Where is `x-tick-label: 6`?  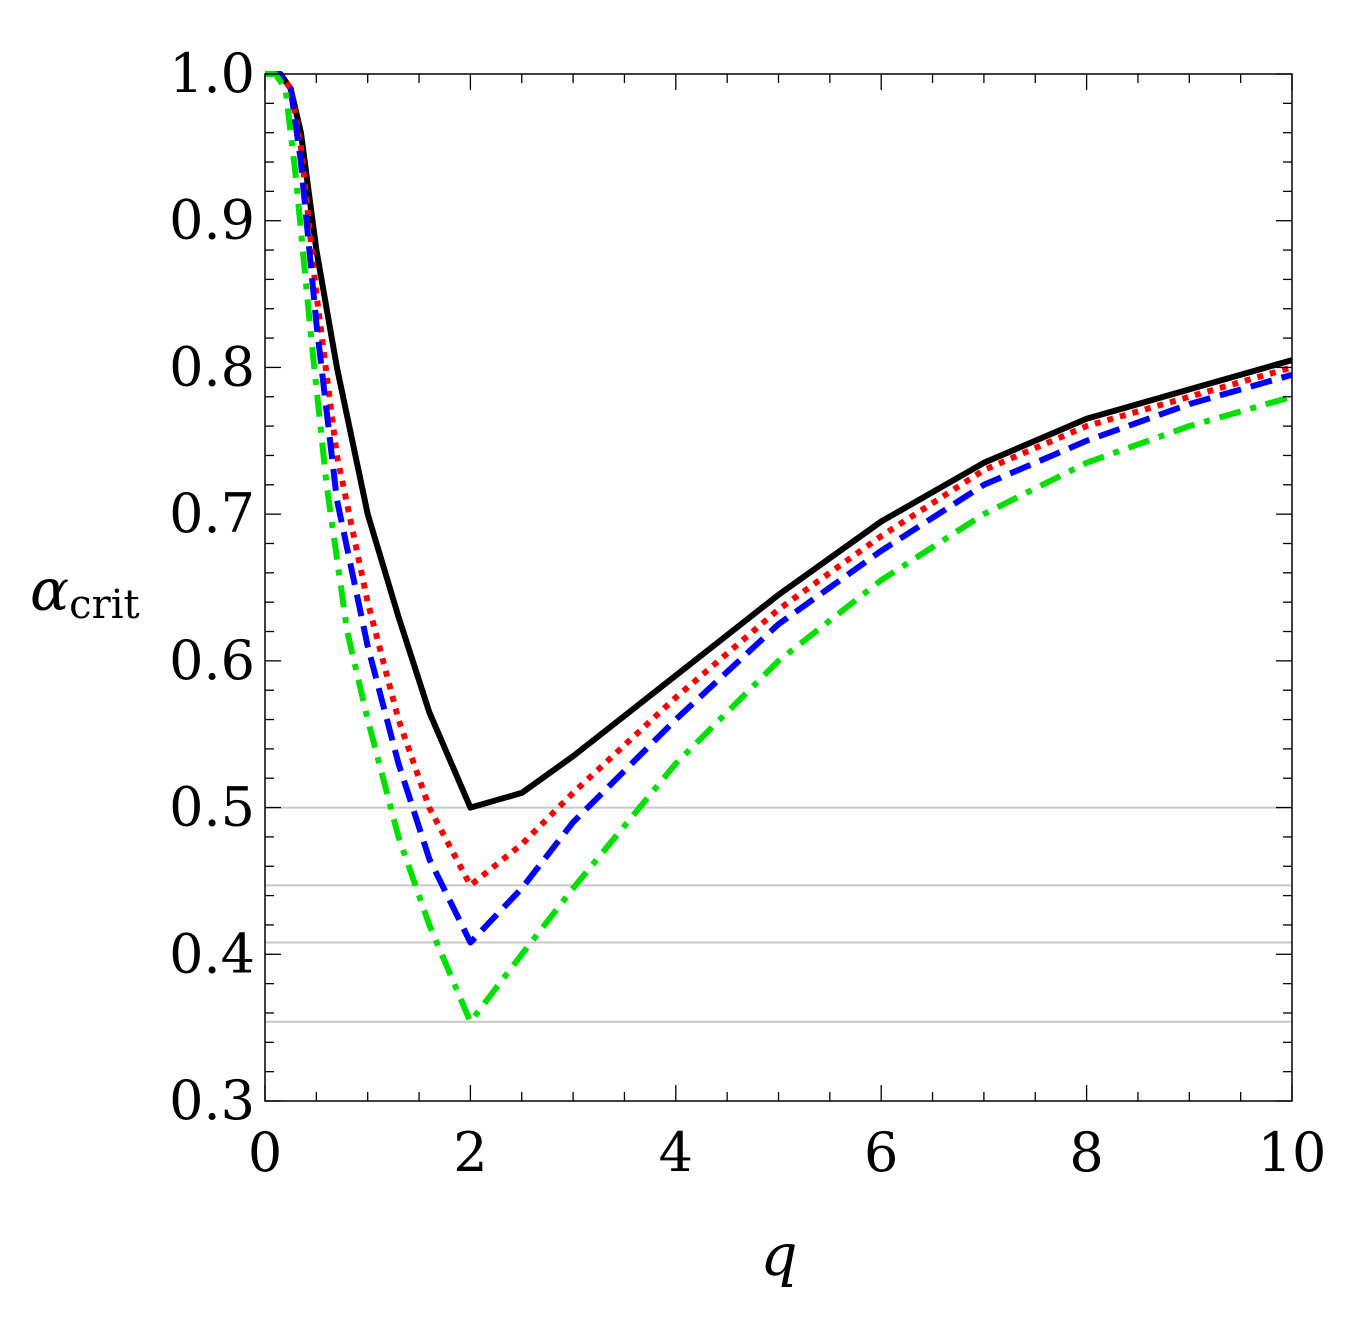
x-tick-label: 6 is located at coordinates (881, 1152).